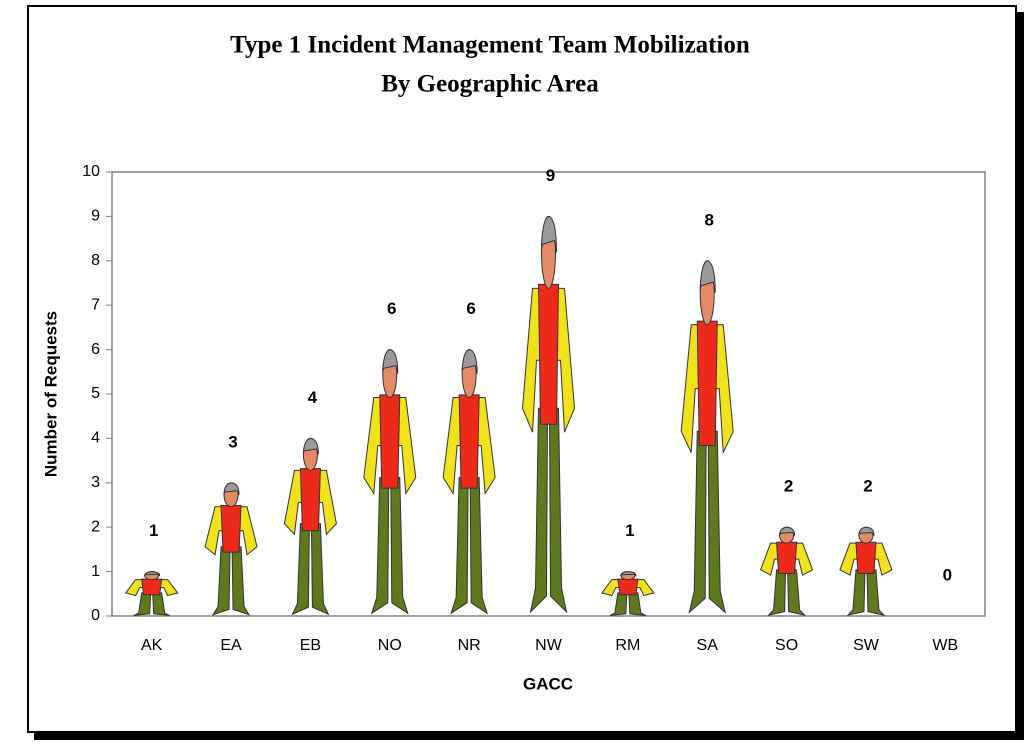  Describe the element at coordinates (866, 645) in the screenshot. I see `x-tick-label: SW` at that location.